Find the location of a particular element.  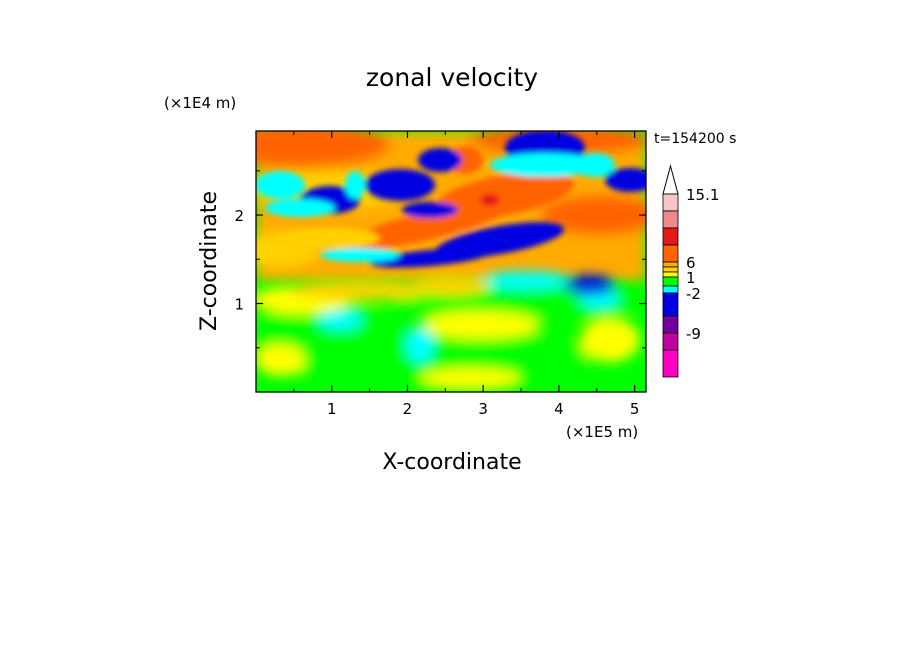

x-tick-label: 1 is located at coordinates (332, 409).